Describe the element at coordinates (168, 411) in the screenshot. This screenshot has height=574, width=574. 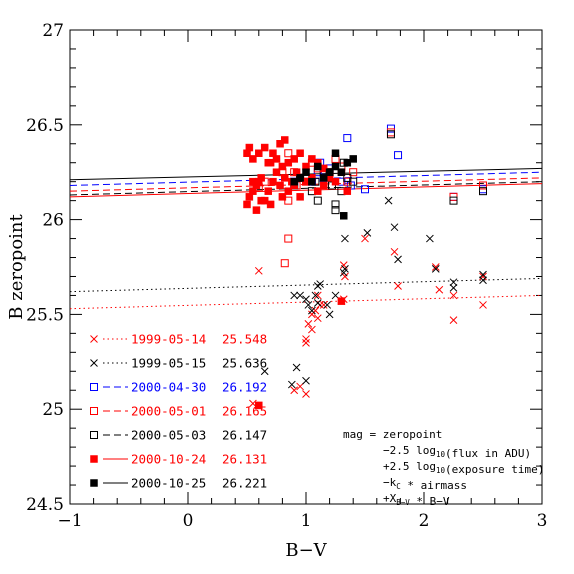
I see `legend-series-name: 2000-05-01` at that location.